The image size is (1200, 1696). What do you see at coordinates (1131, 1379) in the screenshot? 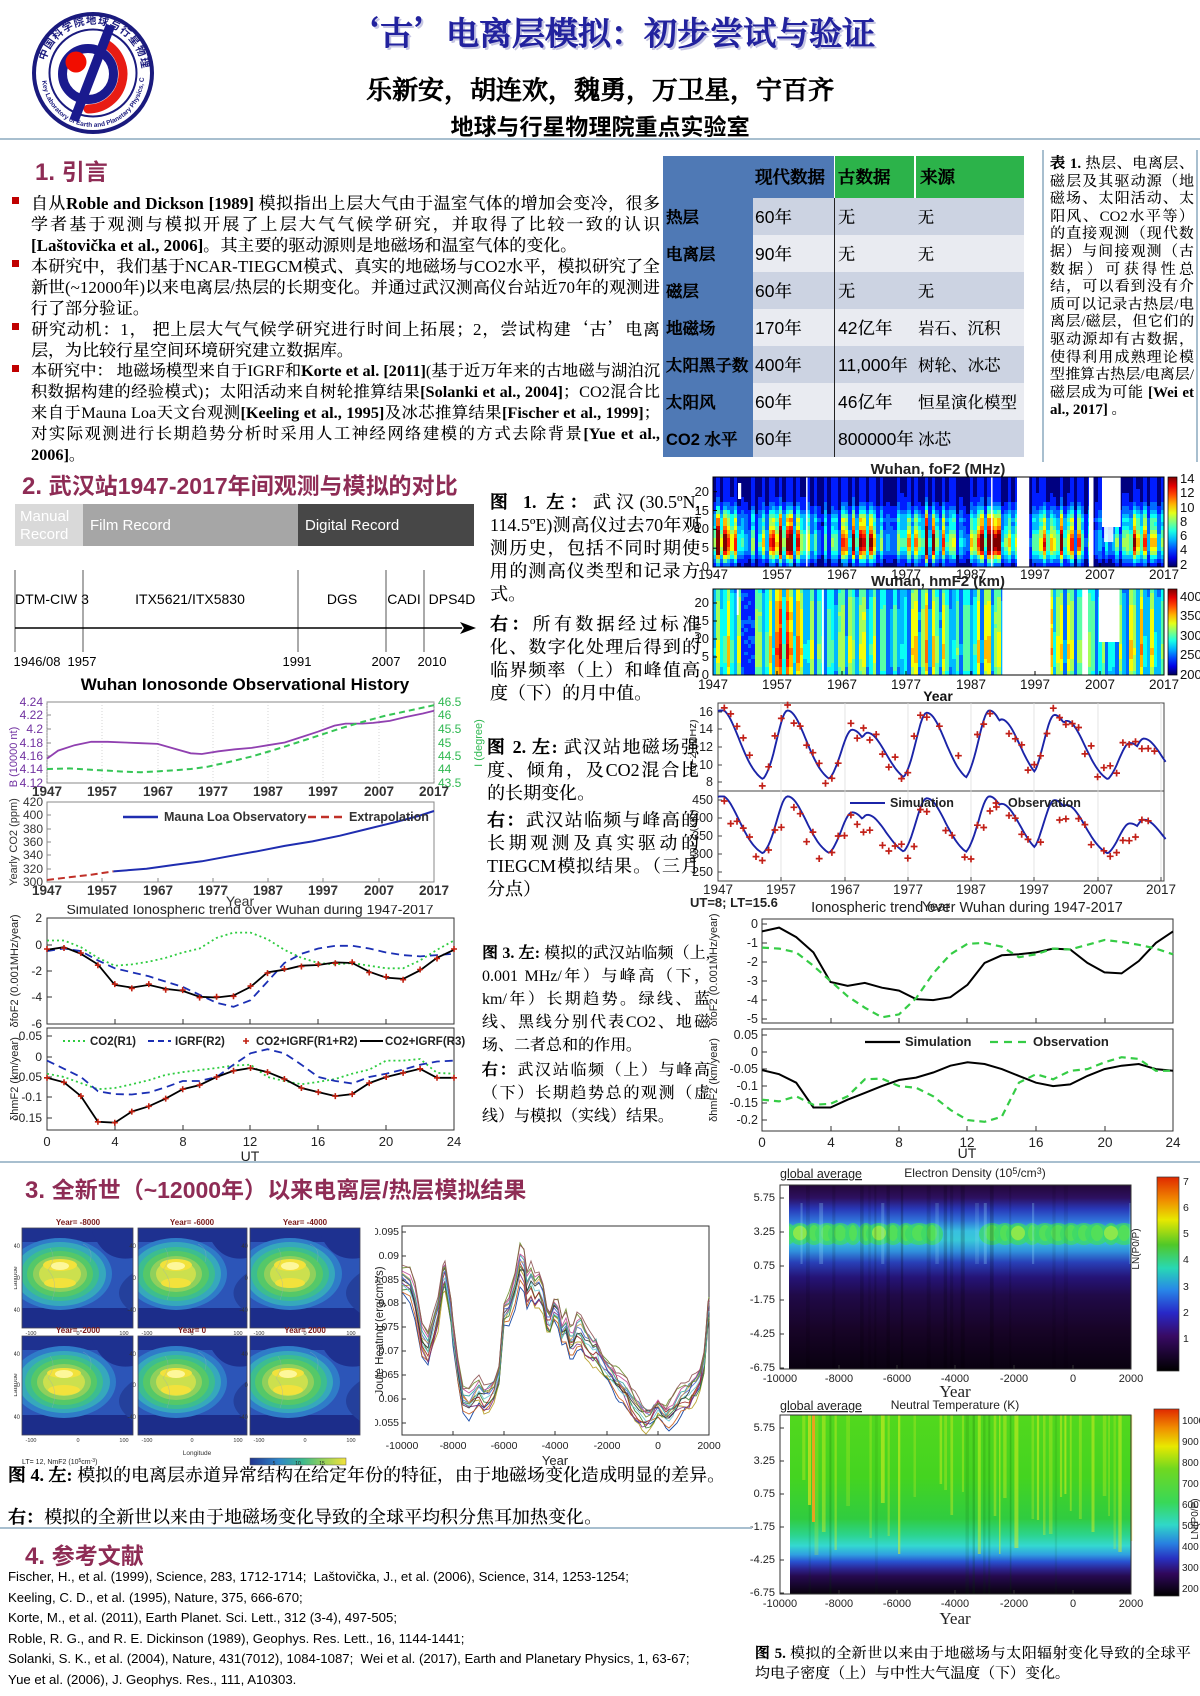
I see `svg-text: 2000` at bounding box center [1131, 1379].